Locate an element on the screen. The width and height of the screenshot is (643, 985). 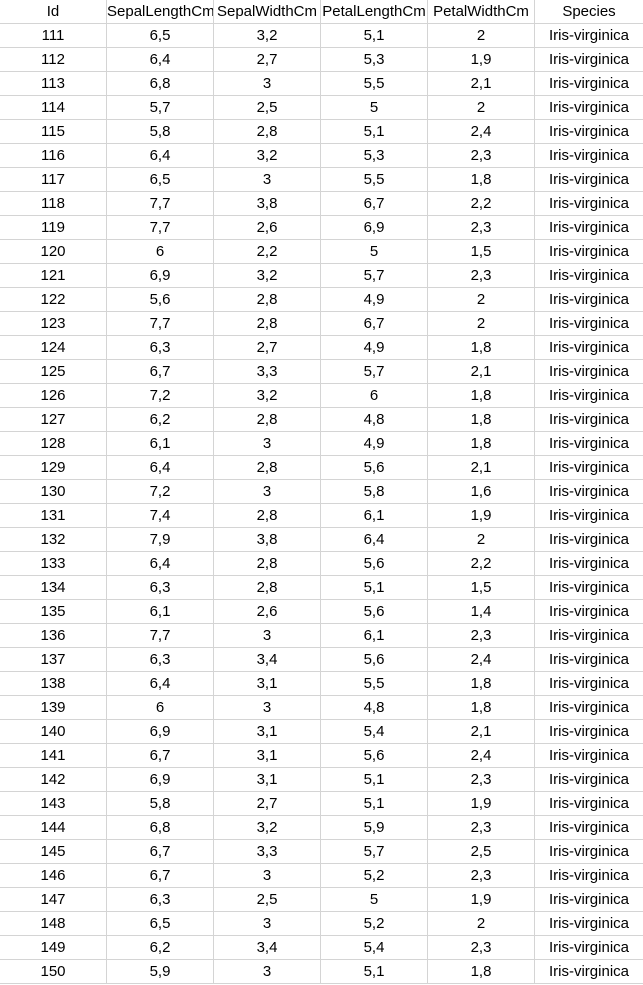
cell-id: 128 is located at coordinates (53, 444).